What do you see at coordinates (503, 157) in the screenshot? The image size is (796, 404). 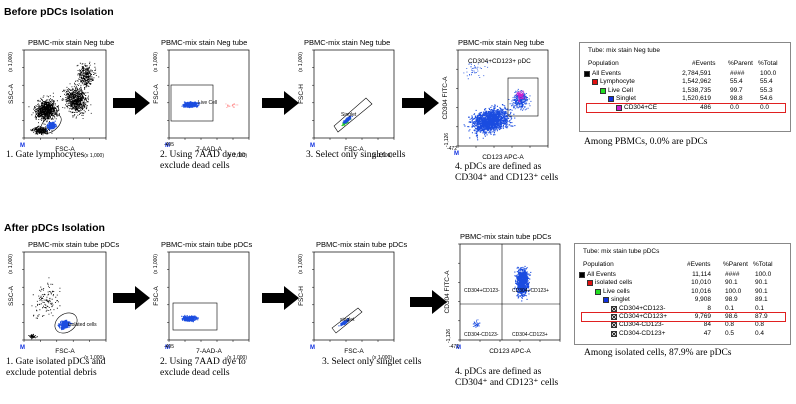 I see `x-axis-label: CD123 APC-A` at bounding box center [503, 157].